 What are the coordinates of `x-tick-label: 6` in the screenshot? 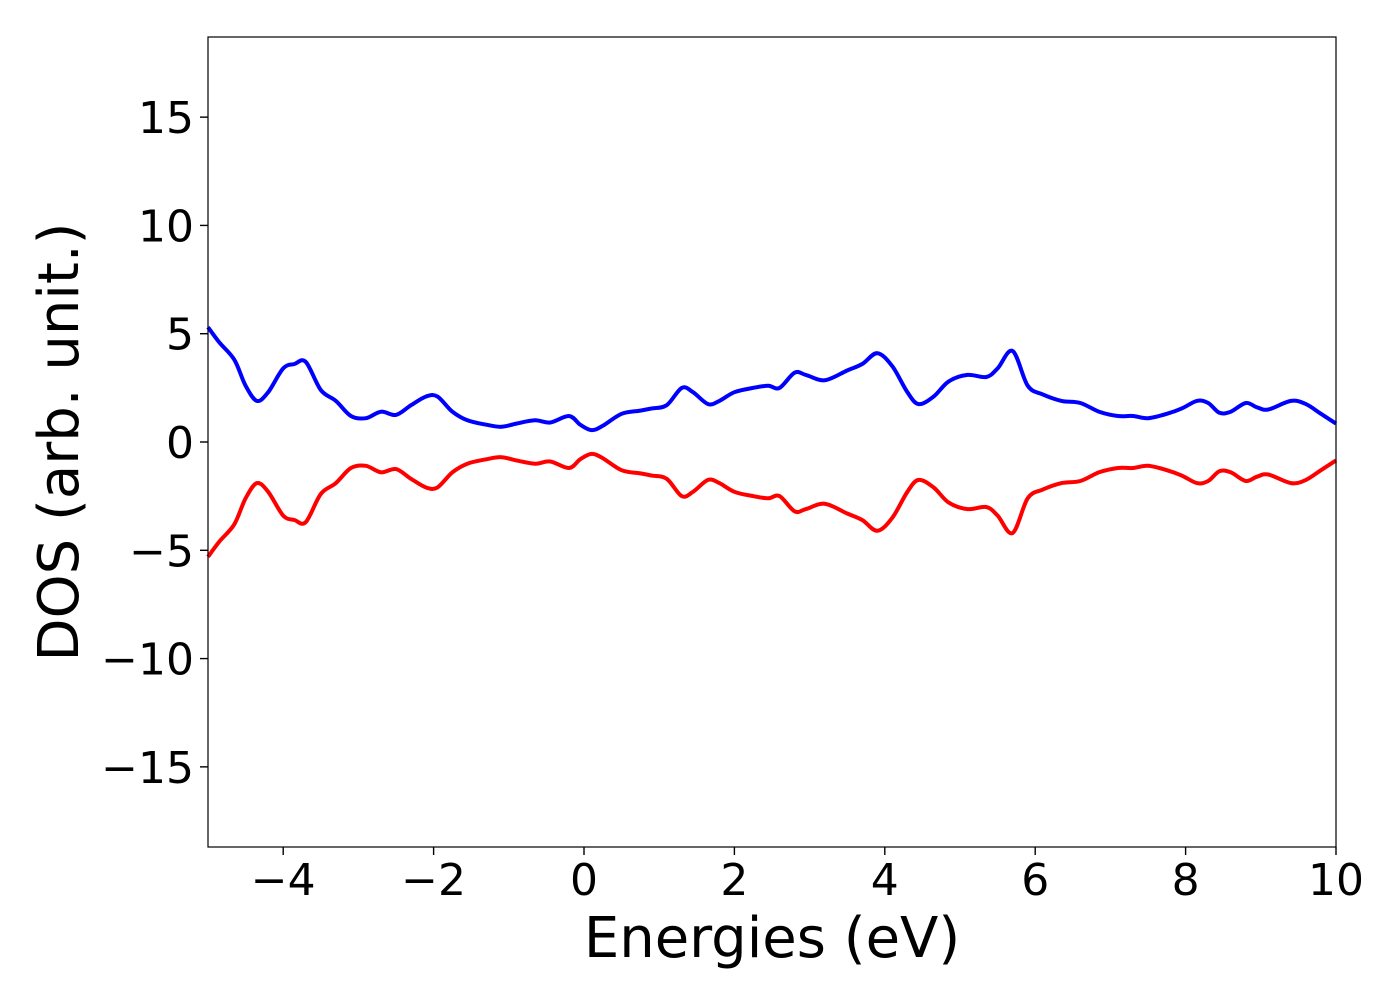 It's located at (1035, 880).